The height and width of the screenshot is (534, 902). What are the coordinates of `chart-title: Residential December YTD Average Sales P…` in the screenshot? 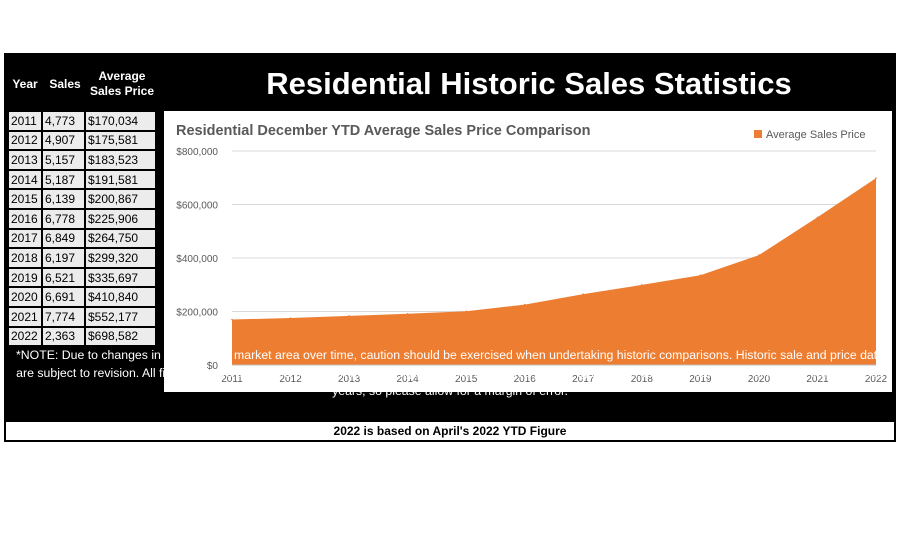 It's located at (383, 131).